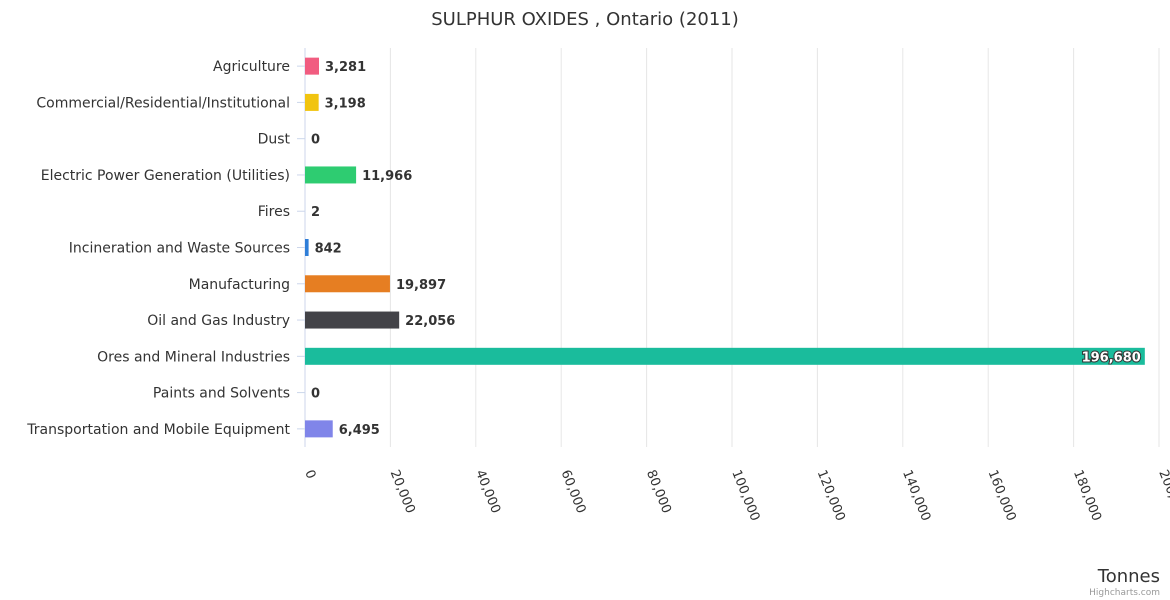  What do you see at coordinates (163, 103) in the screenshot?
I see `category-label: Commercial/Residential/Institutional` at bounding box center [163, 103].